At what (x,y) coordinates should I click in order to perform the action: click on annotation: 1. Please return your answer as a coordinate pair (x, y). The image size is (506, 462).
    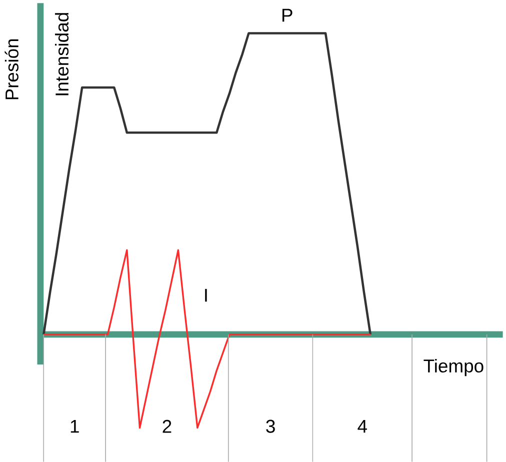
    Looking at the image, I should click on (74, 426).